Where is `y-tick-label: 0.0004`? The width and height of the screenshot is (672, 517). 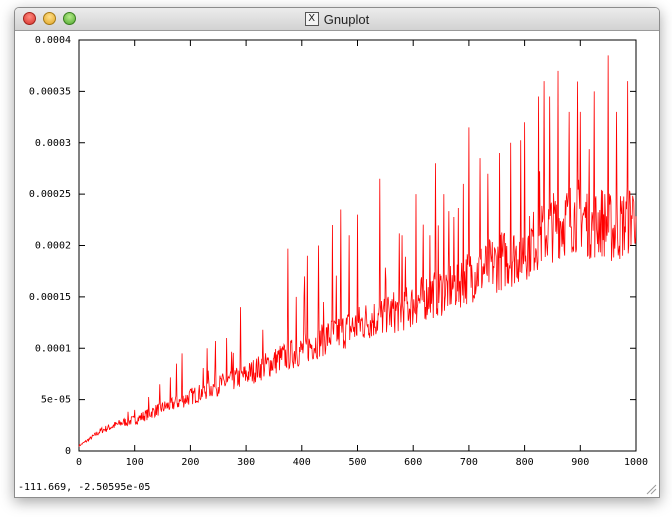
y-tick-label: 0.0004 is located at coordinates (53, 40).